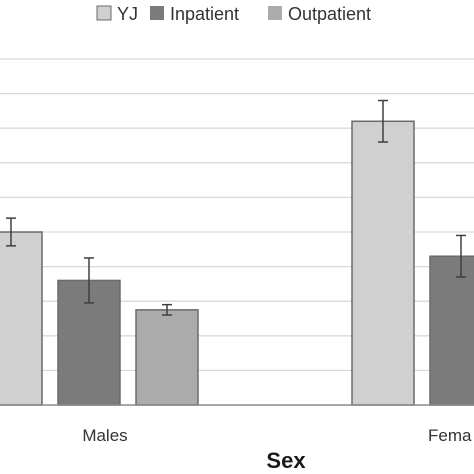  I want to click on bar-inpatient-females, so click(451, 330).